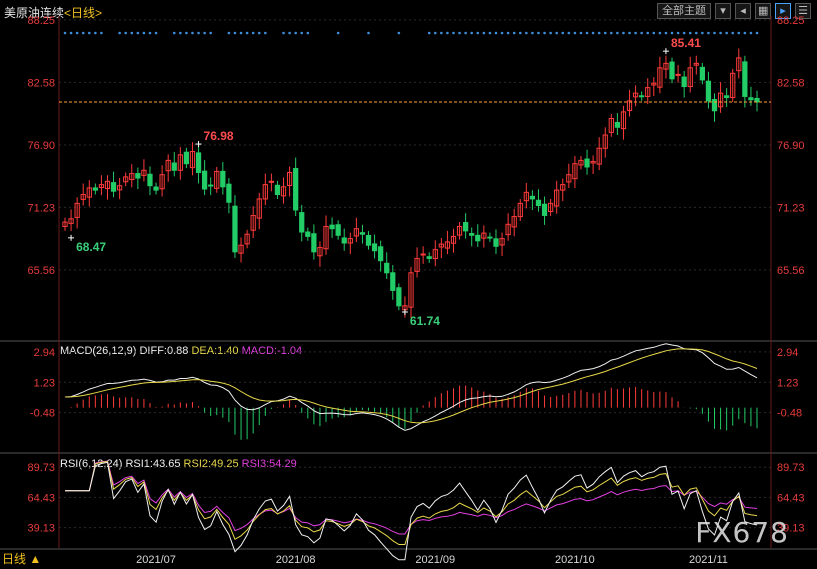  I want to click on rsi-tick-left: 64.43, so click(41, 498).